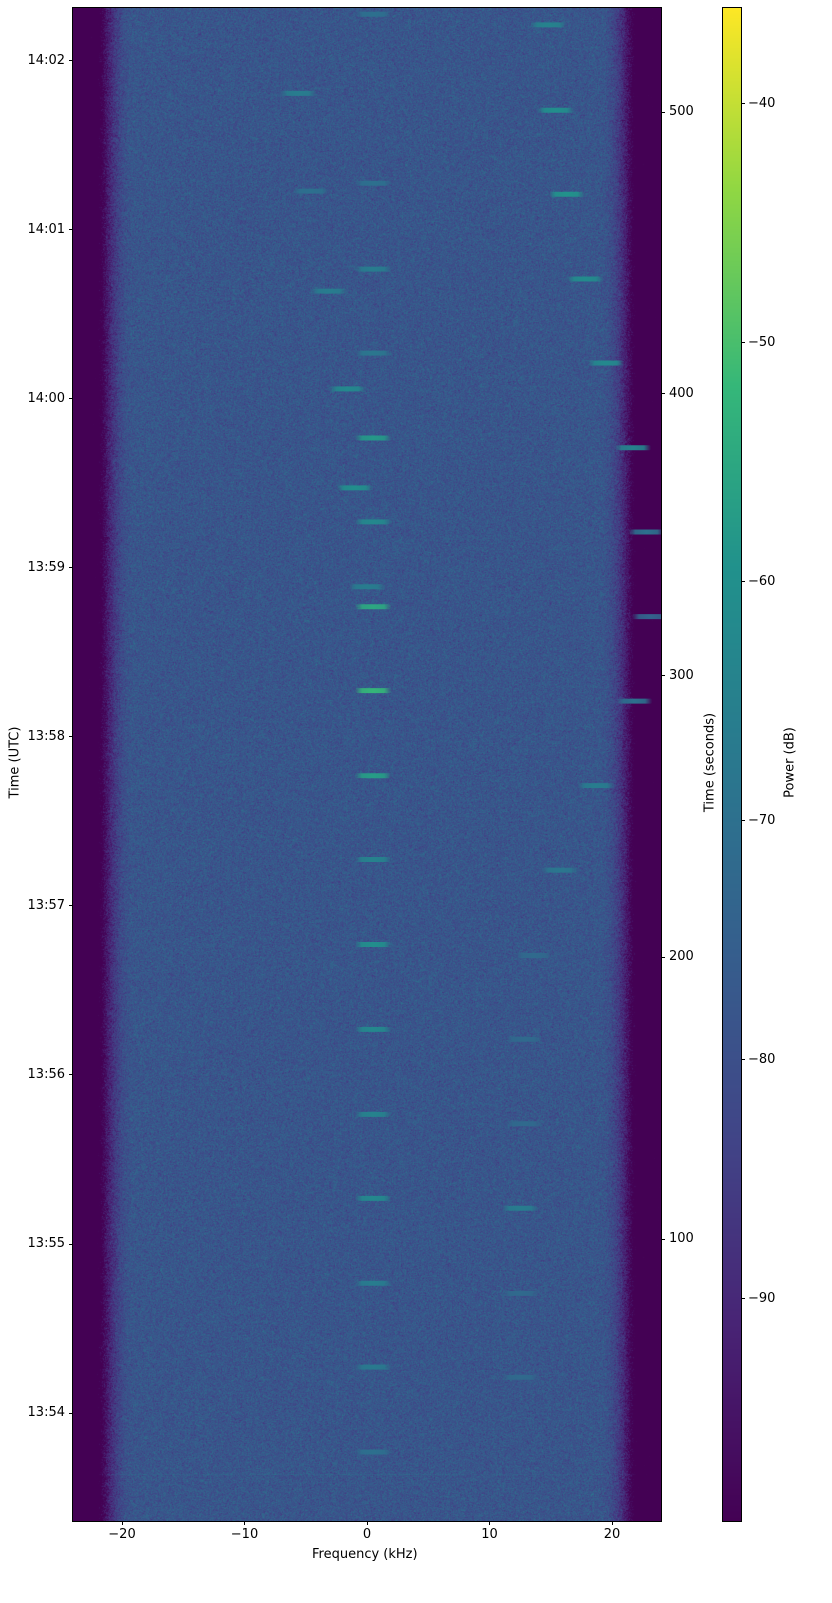  What do you see at coordinates (681, 1239) in the screenshot?
I see `right-y-tick-label: 100` at bounding box center [681, 1239].